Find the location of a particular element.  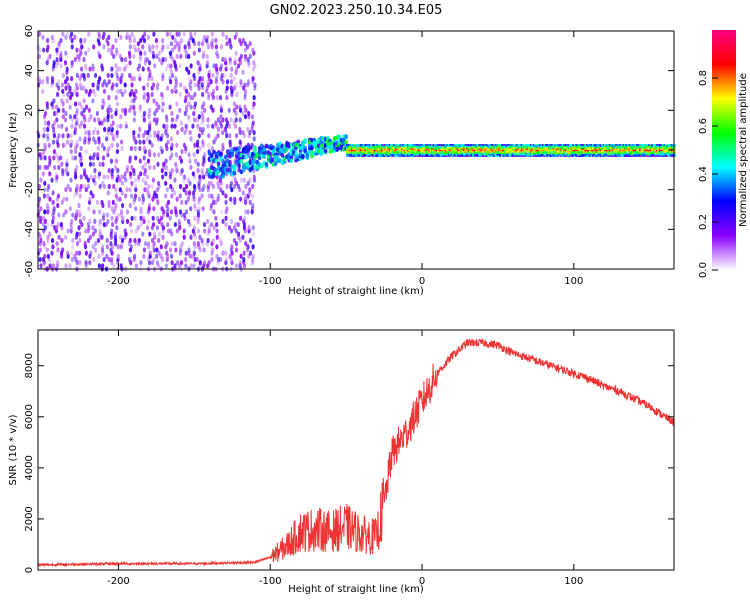

y-tick-label: 20 is located at coordinates (29, 110).